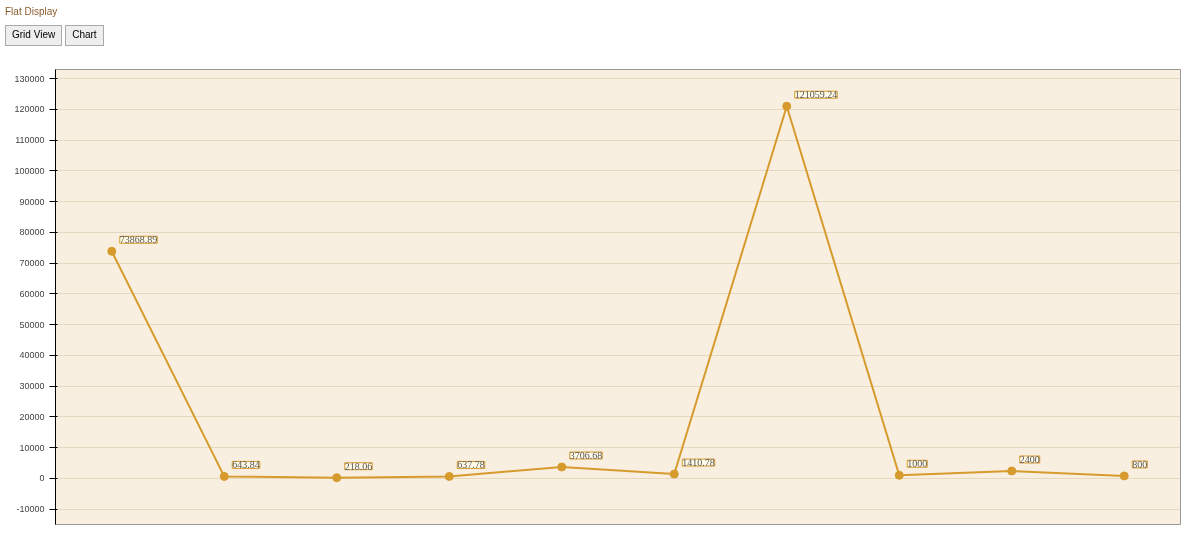  Describe the element at coordinates (32, 324) in the screenshot. I see `y-tick-label: 50000` at that location.